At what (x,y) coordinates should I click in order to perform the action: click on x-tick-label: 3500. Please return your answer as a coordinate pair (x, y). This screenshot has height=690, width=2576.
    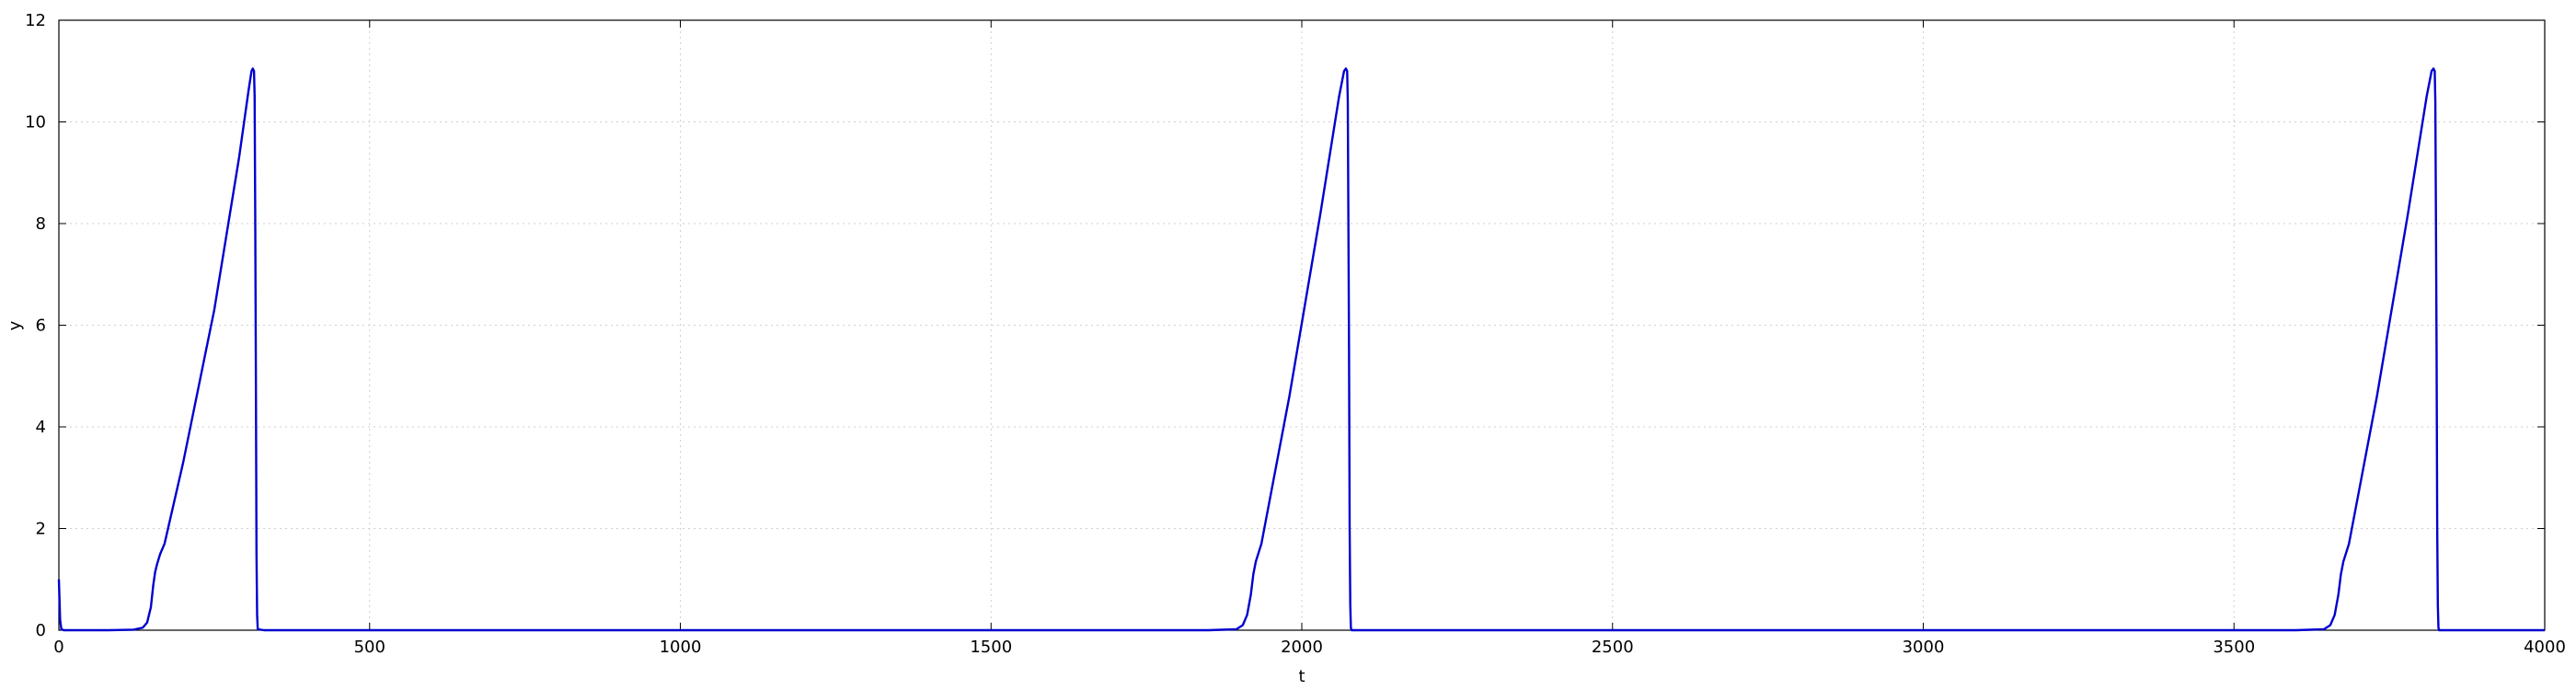
    Looking at the image, I should click on (2234, 647).